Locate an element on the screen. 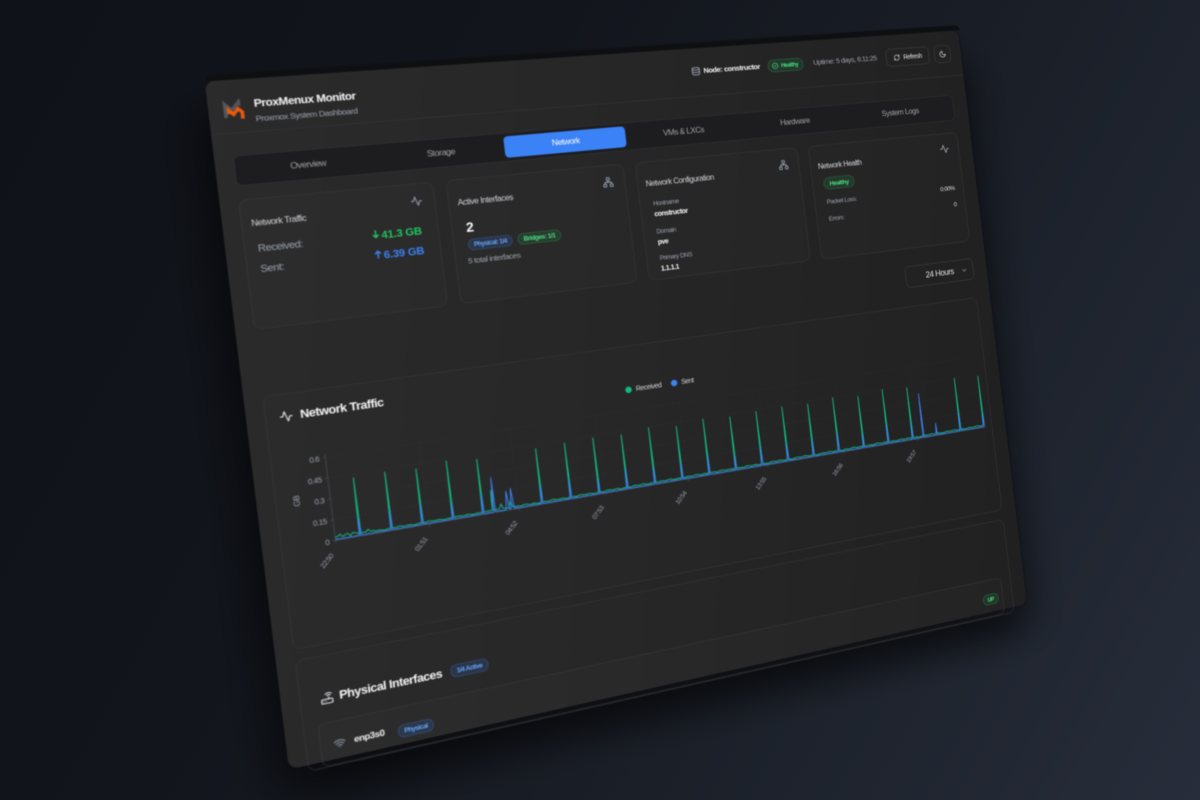 This screenshot has height=800, width=1200. svg-text: GB is located at coordinates (296, 500).